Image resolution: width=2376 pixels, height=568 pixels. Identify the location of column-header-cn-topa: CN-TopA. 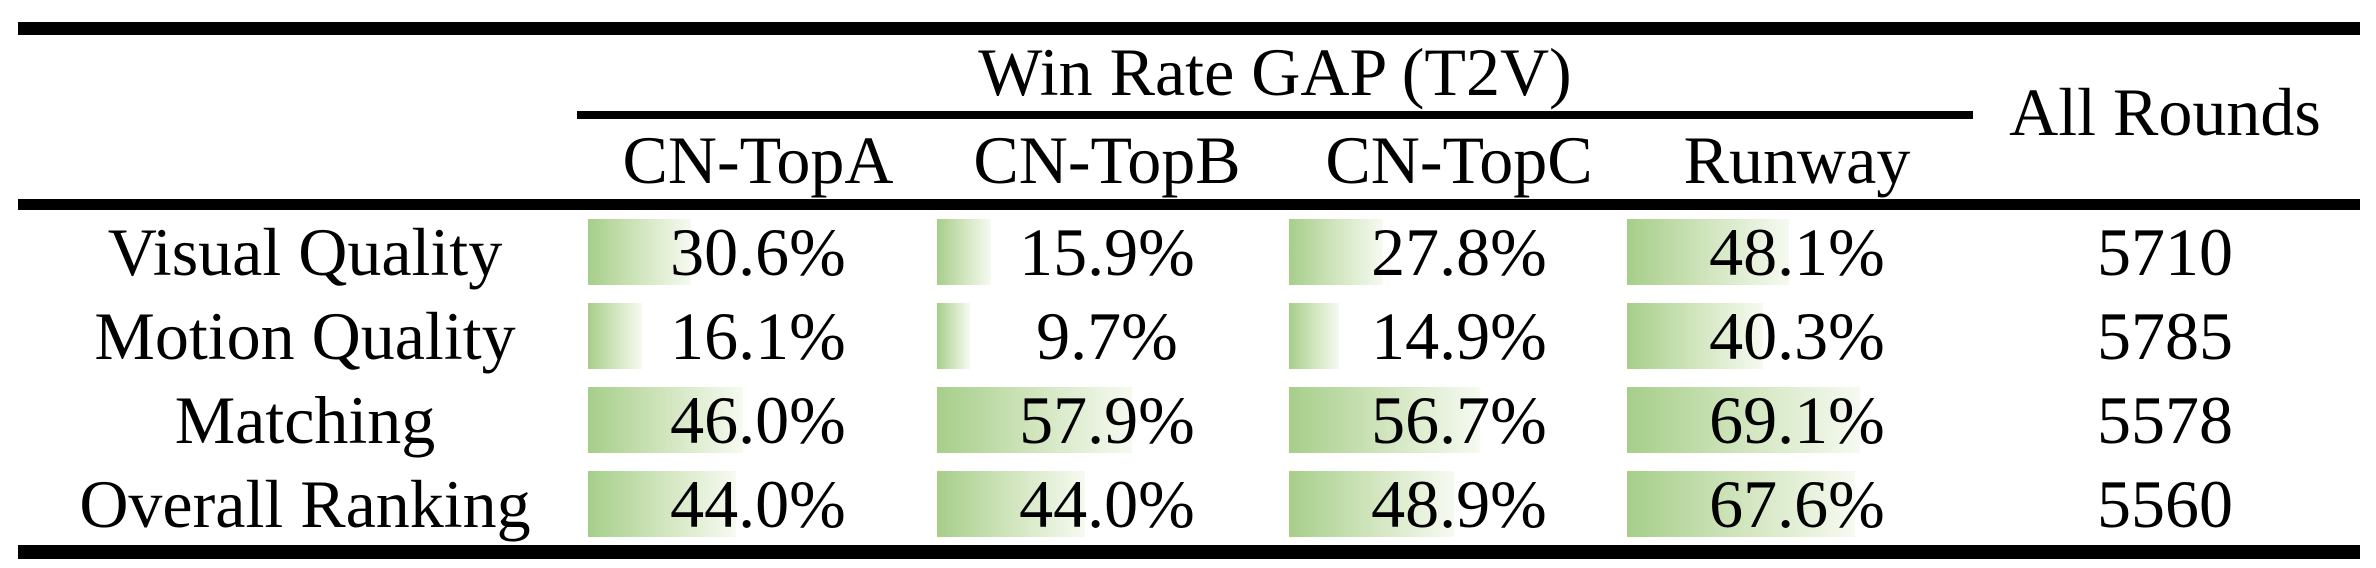
(758, 160).